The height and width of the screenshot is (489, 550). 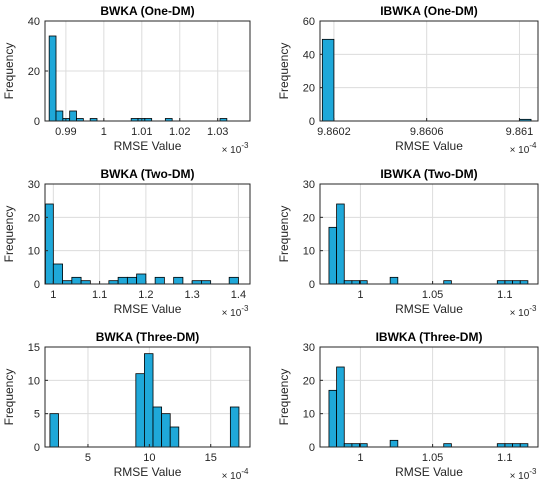 What do you see at coordinates (217, 132) in the screenshot?
I see `x-tick-label: 1.03` at bounding box center [217, 132].